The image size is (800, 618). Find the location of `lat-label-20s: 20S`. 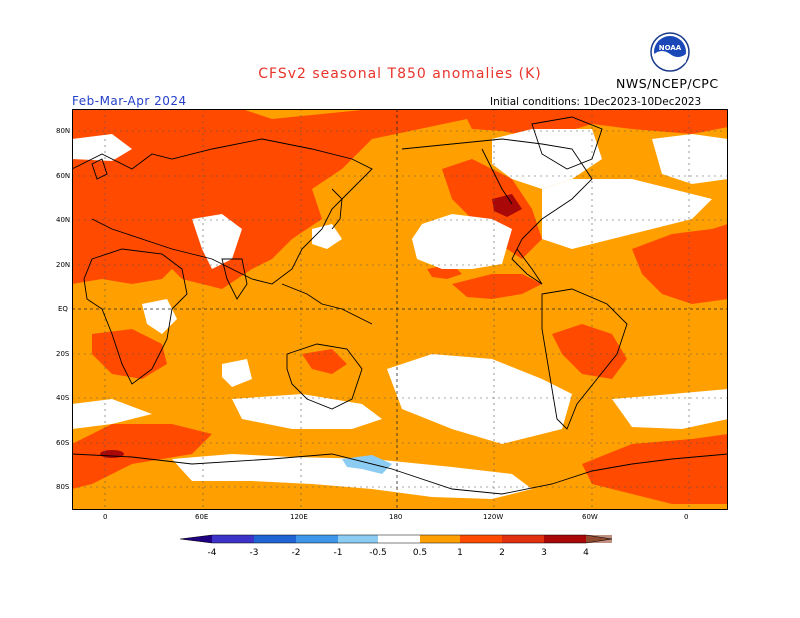

lat-label-20s: 20S is located at coordinates (63, 354).